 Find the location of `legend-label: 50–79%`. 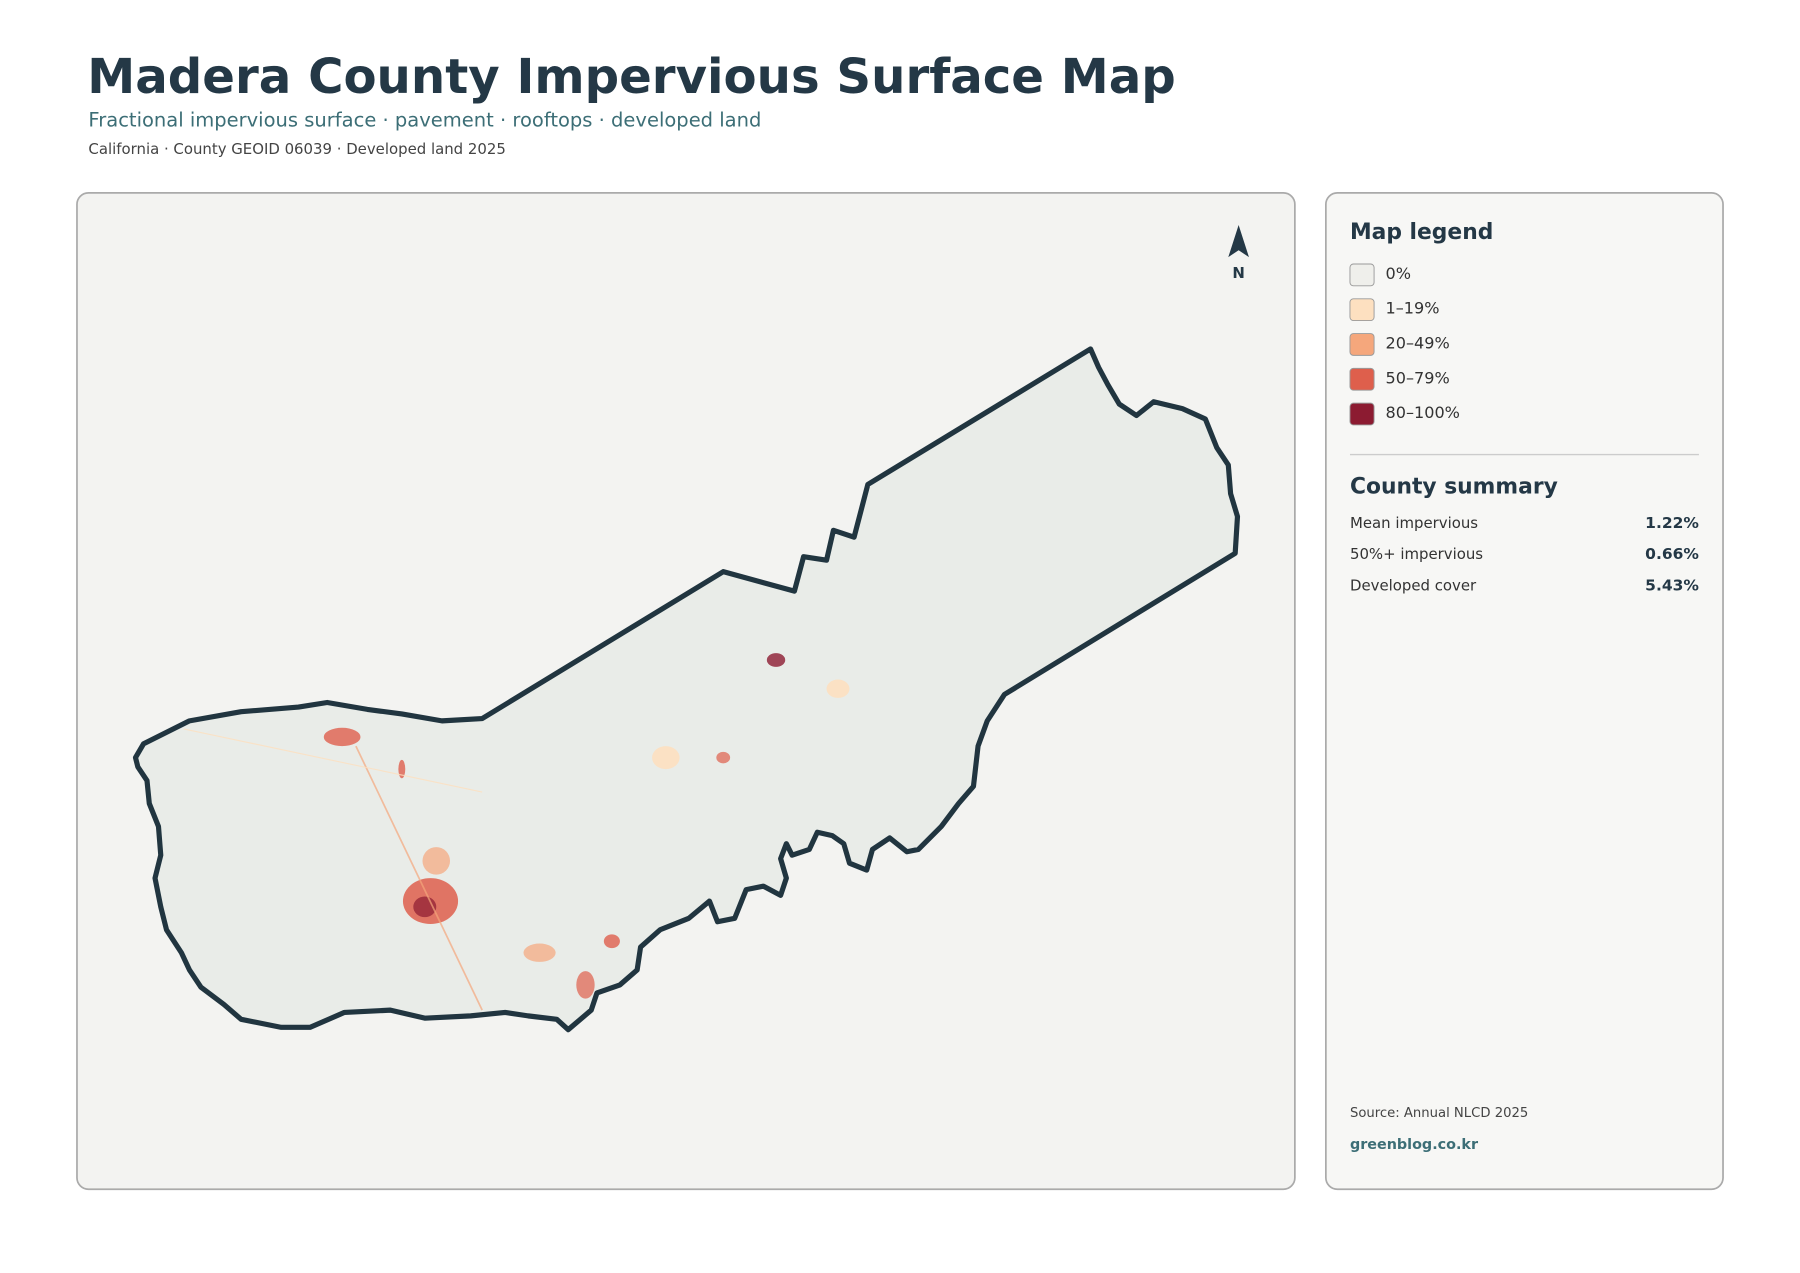

legend-label: 50–79% is located at coordinates (1418, 377).